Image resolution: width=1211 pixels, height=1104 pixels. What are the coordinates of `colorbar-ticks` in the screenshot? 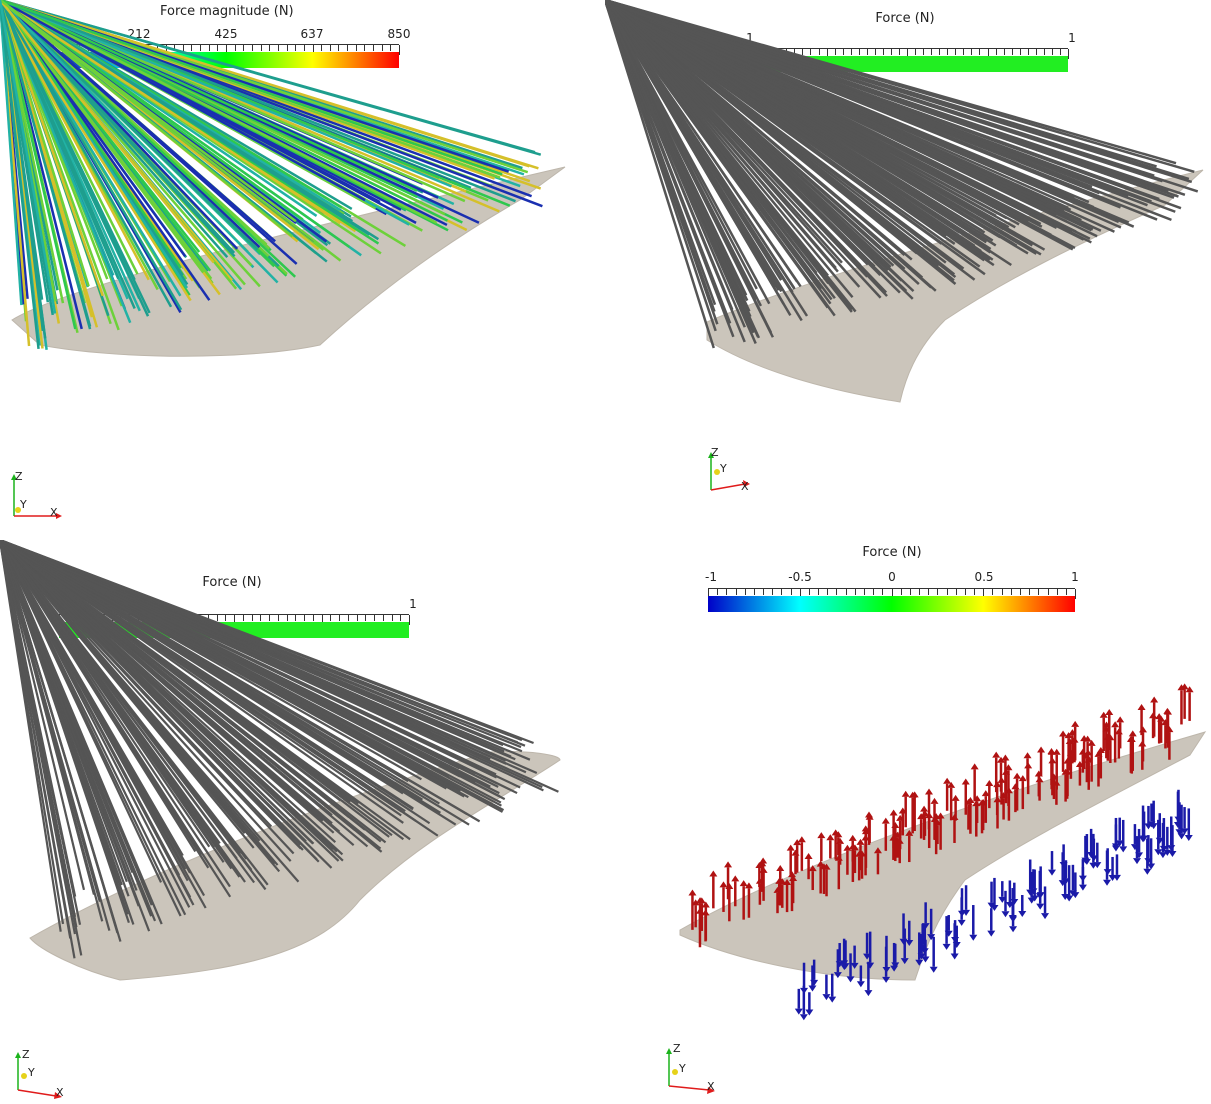 It's located at (892, 593).